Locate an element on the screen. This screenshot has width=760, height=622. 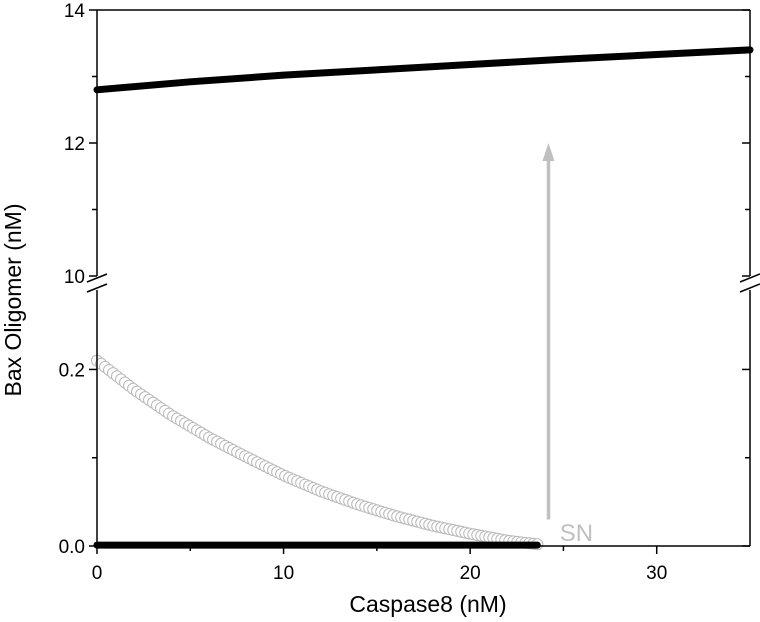
y-tick-label-upper: 14 is located at coordinates (75, 11).